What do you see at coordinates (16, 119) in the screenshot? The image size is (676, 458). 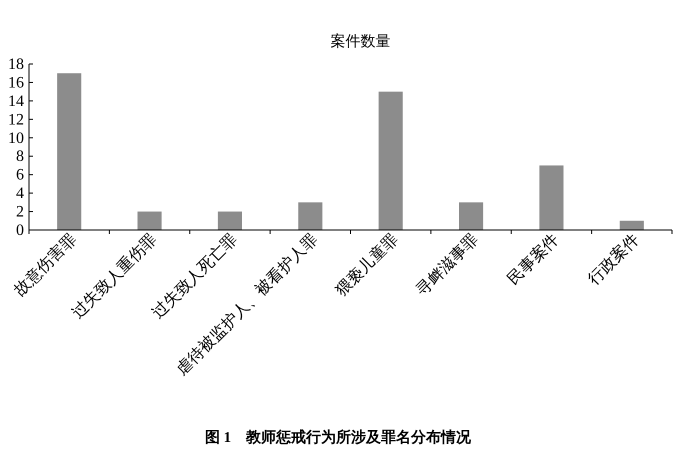 I see `y-tick-label: 12` at bounding box center [16, 119].